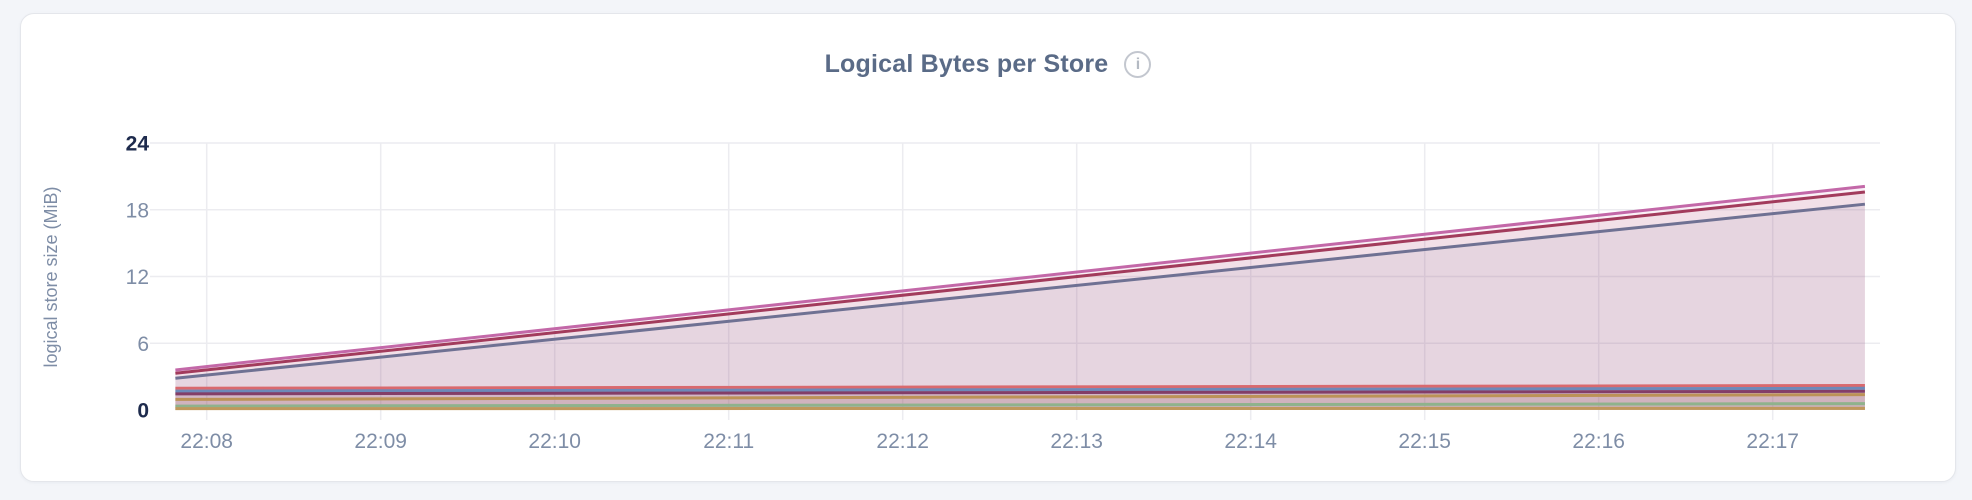 The image size is (1972, 500). Describe the element at coordinates (1424, 441) in the screenshot. I see `x-tick-label: 22:15` at that location.